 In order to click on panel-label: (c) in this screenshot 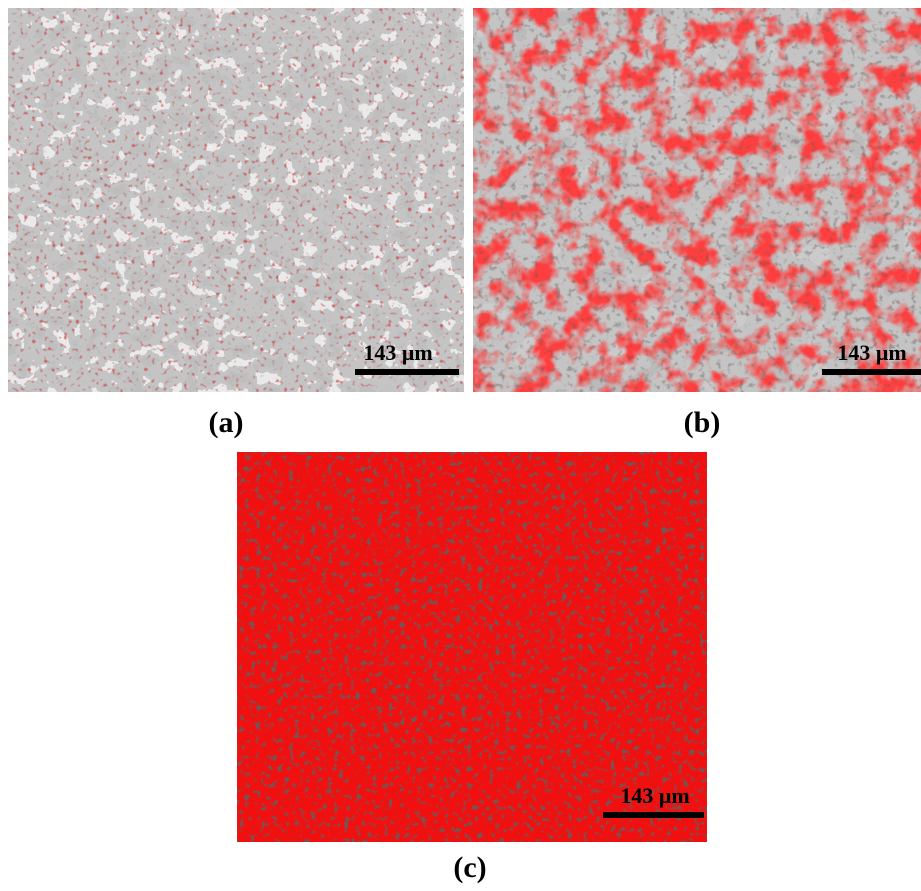, I will do `click(469, 867)`.